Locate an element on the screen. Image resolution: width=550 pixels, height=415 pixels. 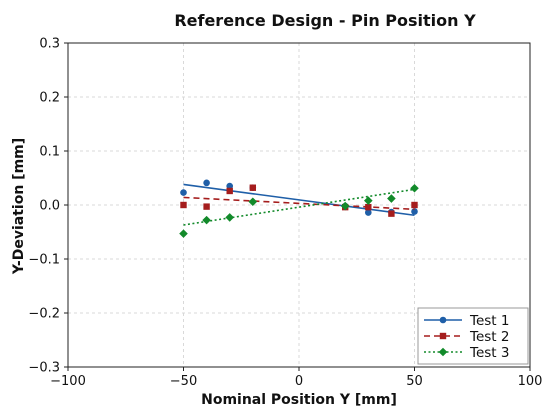
x-tick-label: −50 is located at coordinates (183, 381).